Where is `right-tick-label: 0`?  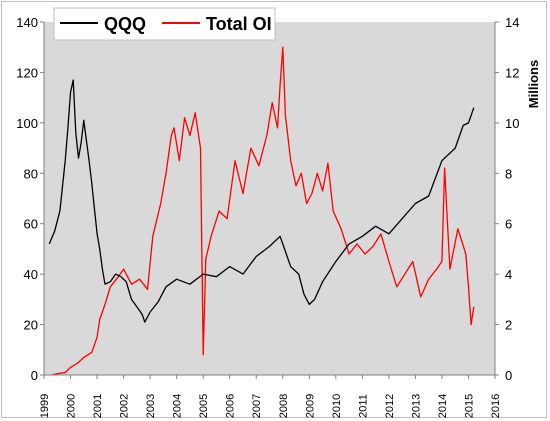
right-tick-label: 0 is located at coordinates (508, 375).